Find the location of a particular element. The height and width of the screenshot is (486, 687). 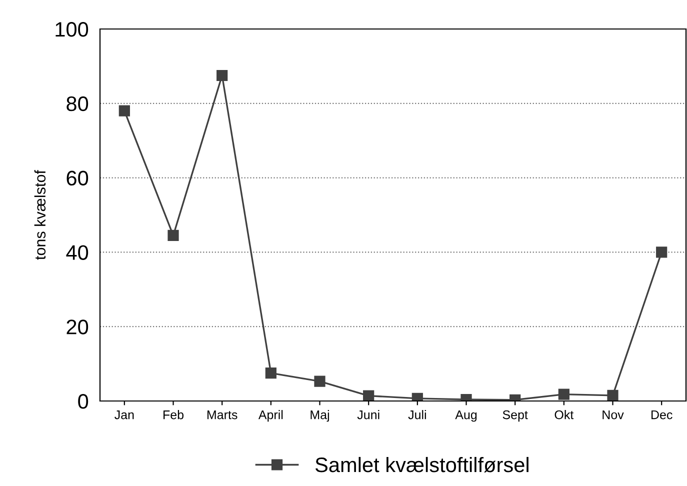

y-tick-label: 0 is located at coordinates (83, 401).